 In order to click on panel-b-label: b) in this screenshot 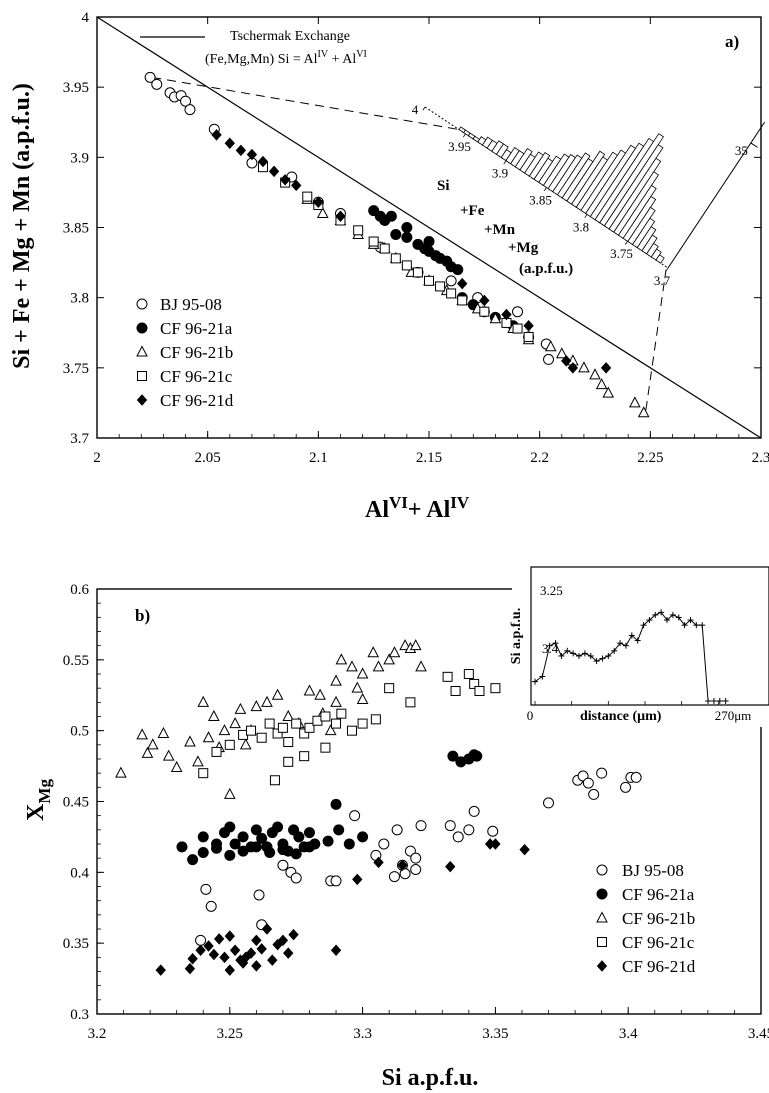, I will do `click(142, 615)`.